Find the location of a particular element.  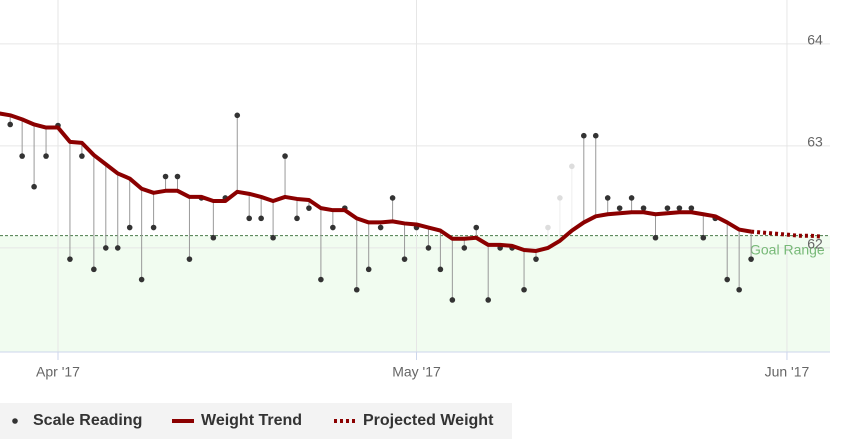

legend-box is located at coordinates (256, 421).